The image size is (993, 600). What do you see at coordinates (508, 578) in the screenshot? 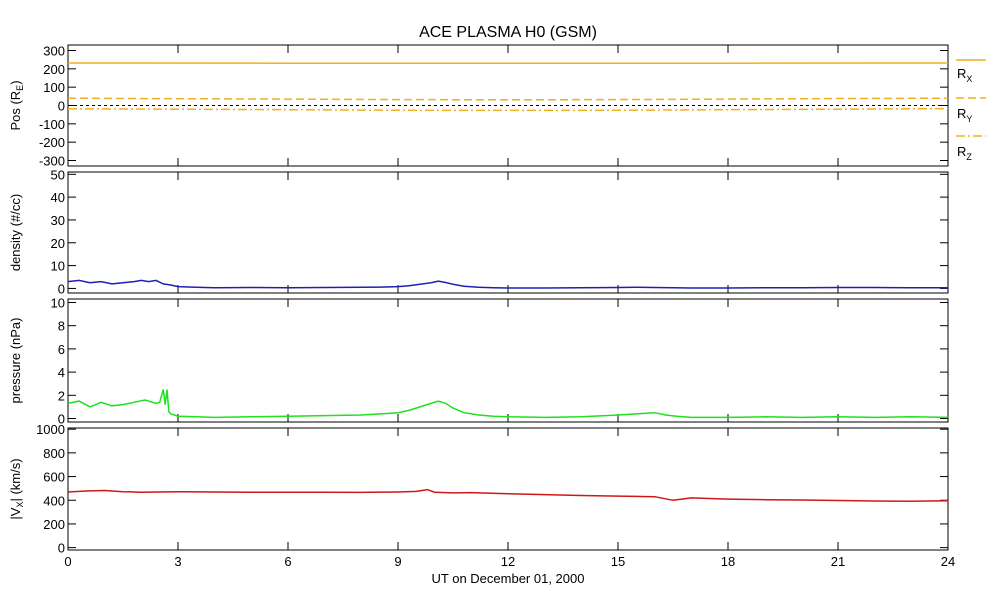
I see `x-axis-label: UT on December 01, 2000` at bounding box center [508, 578].